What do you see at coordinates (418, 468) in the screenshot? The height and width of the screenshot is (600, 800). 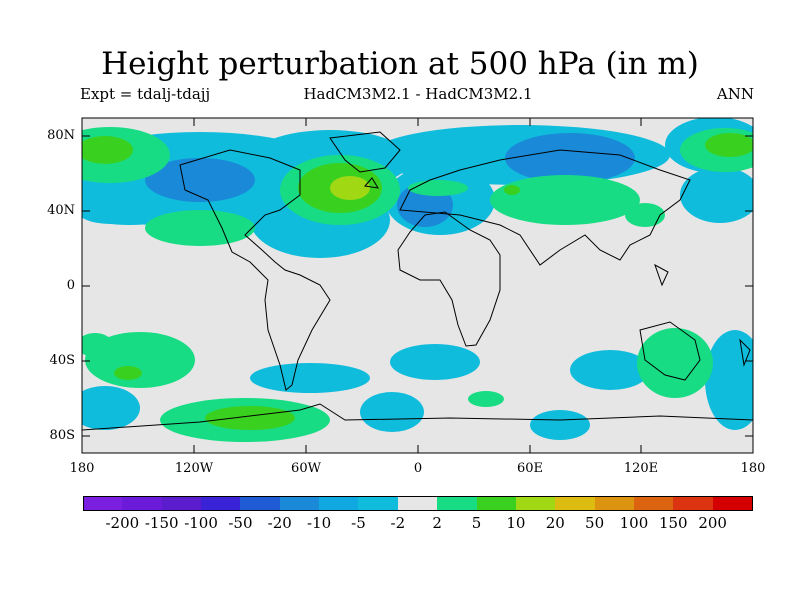 I see `lon-label-0: 0` at bounding box center [418, 468].